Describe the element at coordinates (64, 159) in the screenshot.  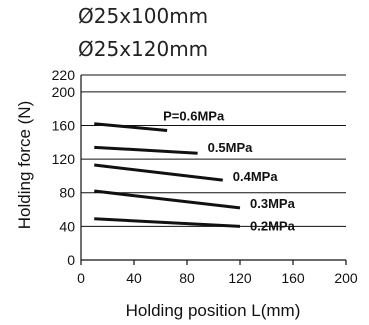
I see `y-tick-label-120: 120` at that location.